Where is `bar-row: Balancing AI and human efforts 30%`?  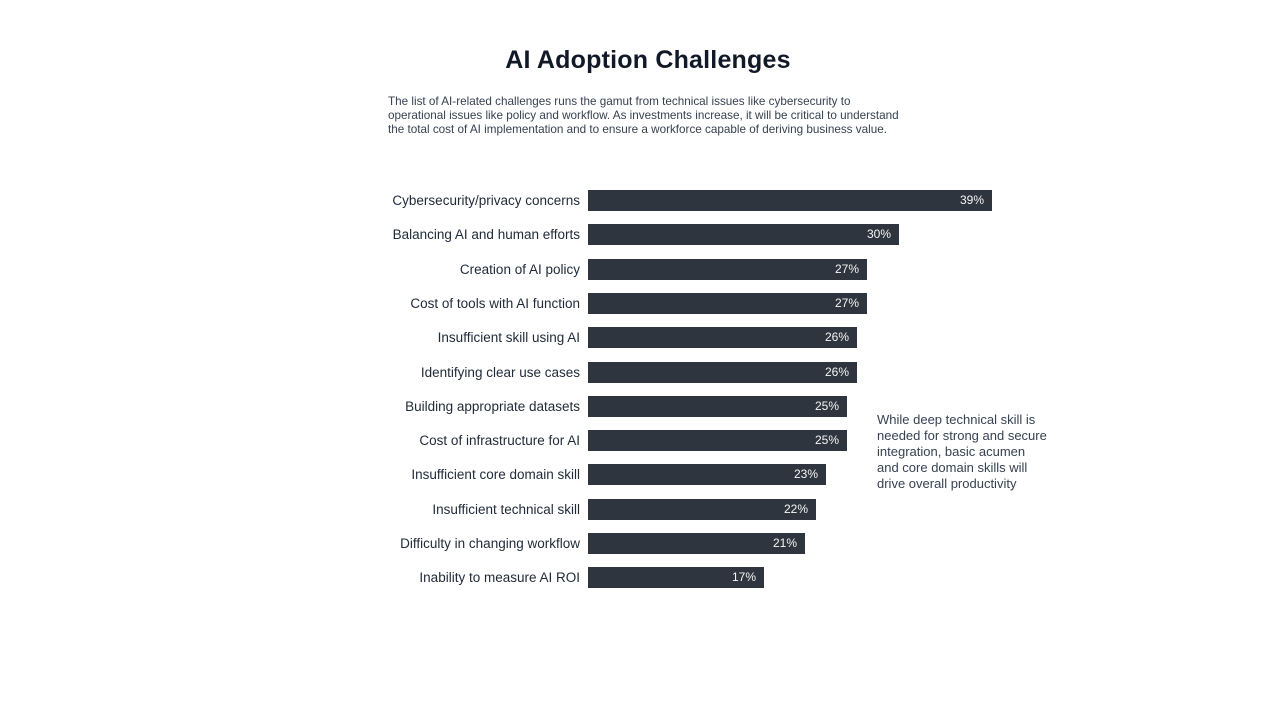 bar-row: Balancing AI and human efforts 30% is located at coordinates (550, 235).